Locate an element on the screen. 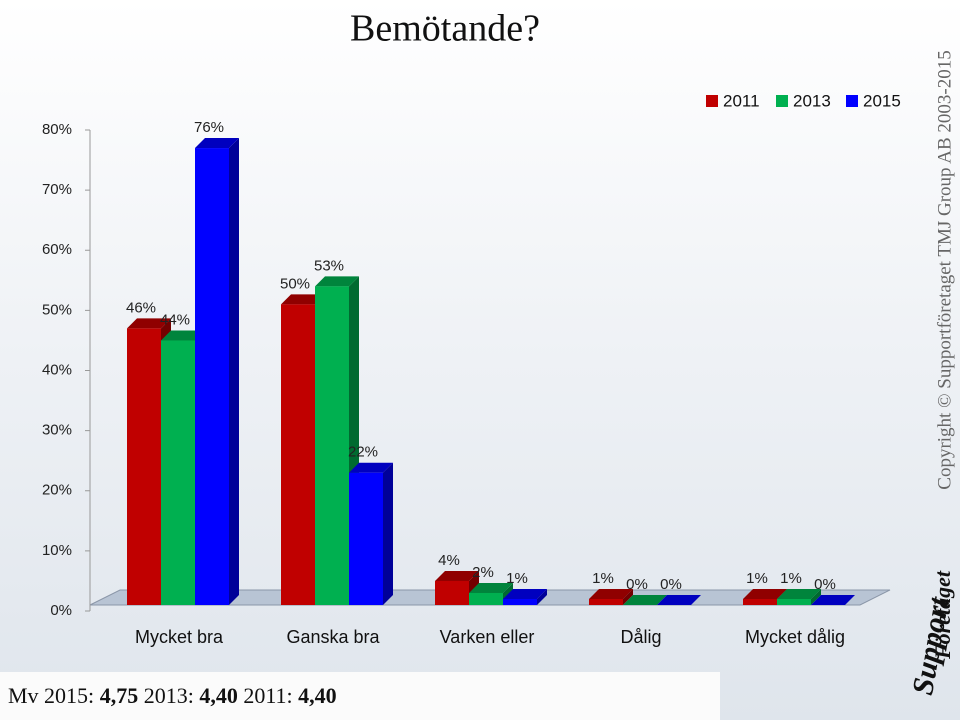 The height and width of the screenshot is (720, 960). footer-label: Mv 2015: is located at coordinates (51, 695).